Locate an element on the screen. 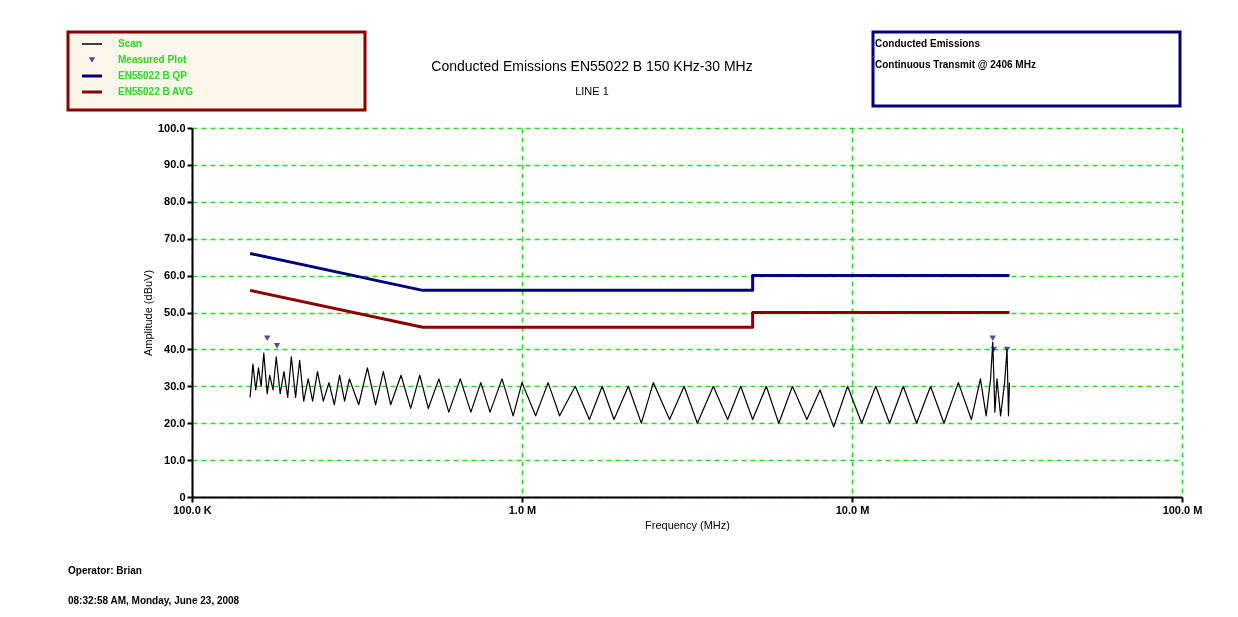 This screenshot has height=617, width=1238. y-tick-label: 50.0 is located at coordinates (175, 312).